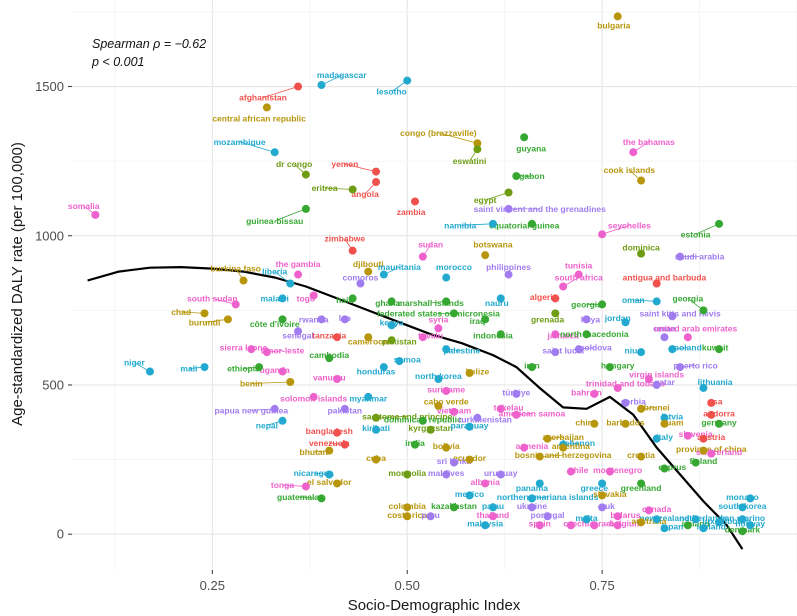 The image size is (797, 616). Describe the element at coordinates (524, 225) in the screenshot. I see `point-label: equatorial guinea` at that location.